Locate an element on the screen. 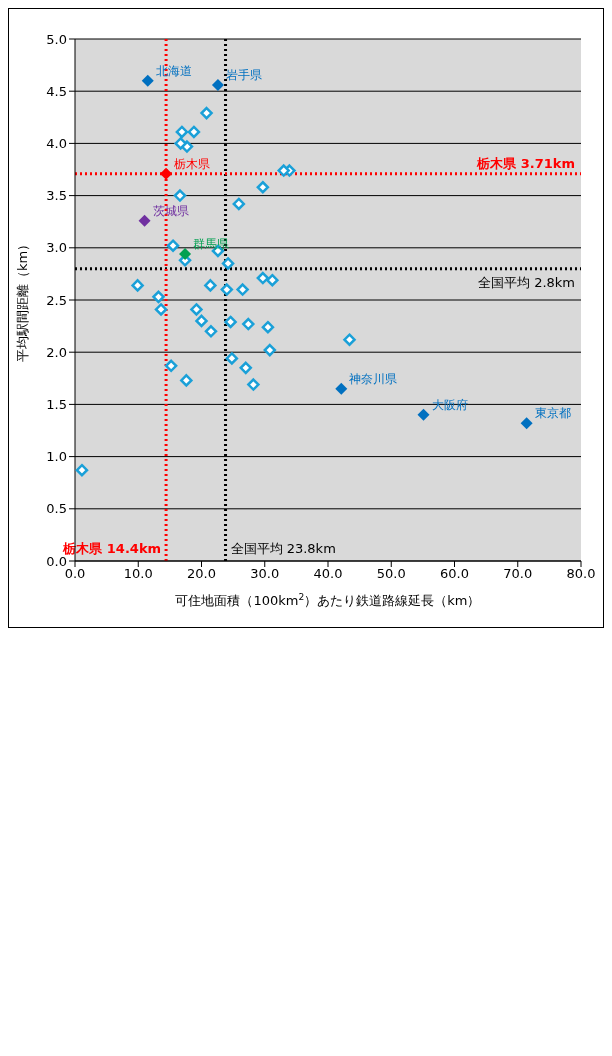 The width and height of the screenshot is (612, 1056). y-tick-label: 3.0 is located at coordinates (56, 248).